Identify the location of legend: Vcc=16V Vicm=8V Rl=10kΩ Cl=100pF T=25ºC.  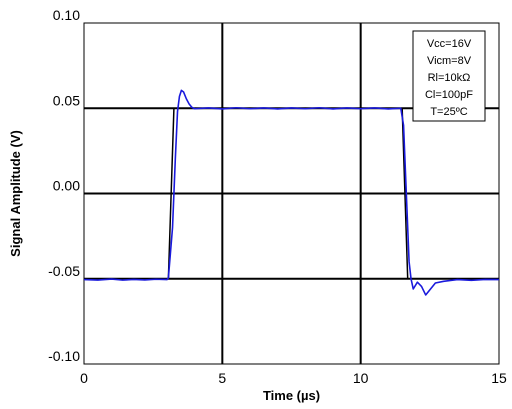
(449, 76).